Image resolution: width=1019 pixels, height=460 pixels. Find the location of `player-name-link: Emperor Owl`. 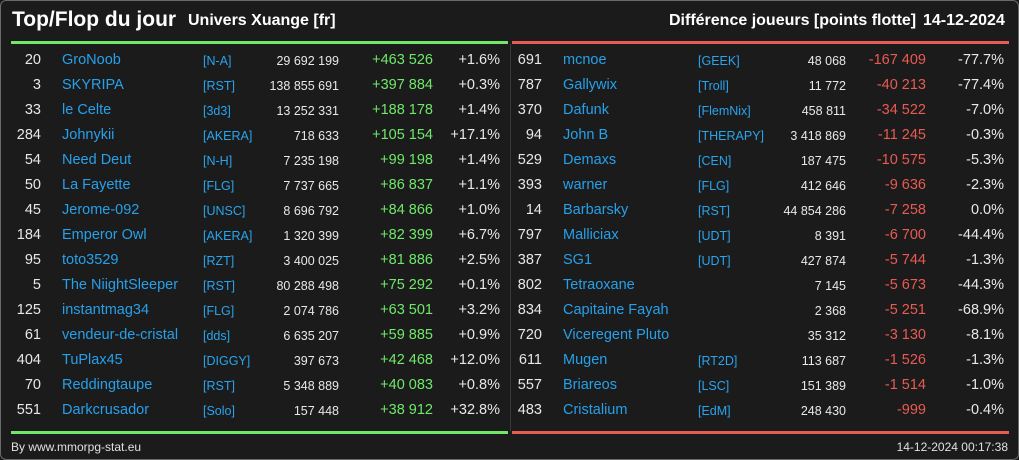

player-name-link: Emperor Owl is located at coordinates (104, 235).